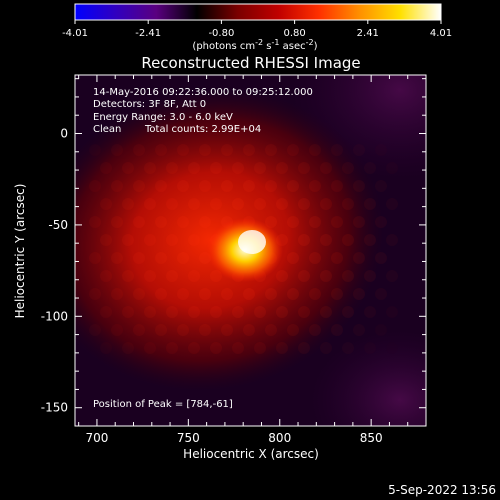  Describe the element at coordinates (442, 490) in the screenshot. I see `footer-date: 5-Sep-2022 13:56` at that location.